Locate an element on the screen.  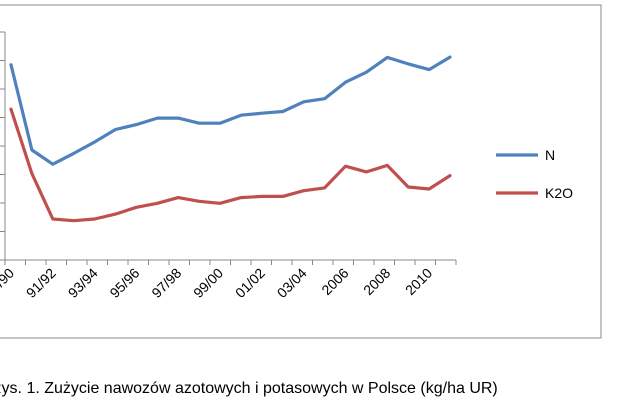
legend-label-k2o: K2O is located at coordinates (559, 193).